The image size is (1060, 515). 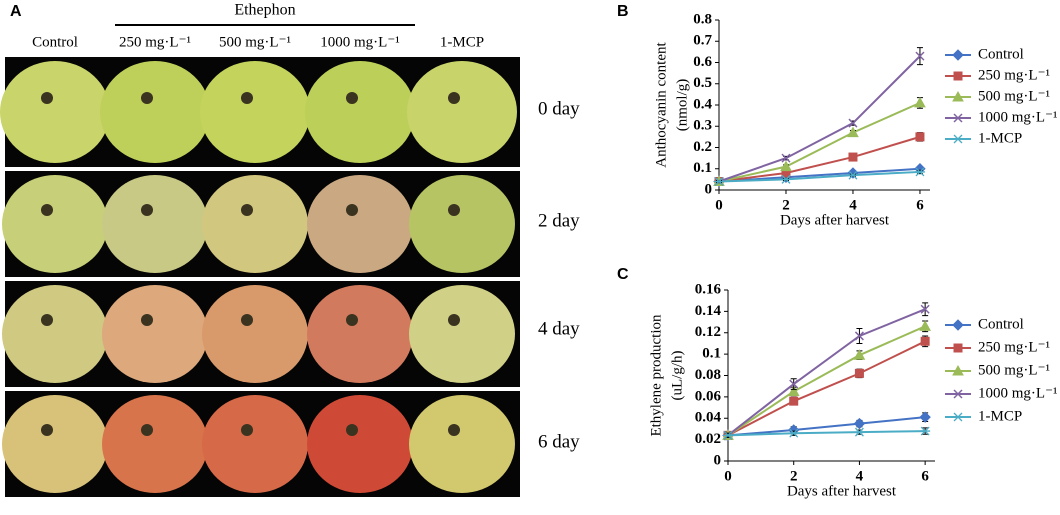 What do you see at coordinates (708, 396) in the screenshot?
I see `y-tick-label: 0.06` at bounding box center [708, 396].